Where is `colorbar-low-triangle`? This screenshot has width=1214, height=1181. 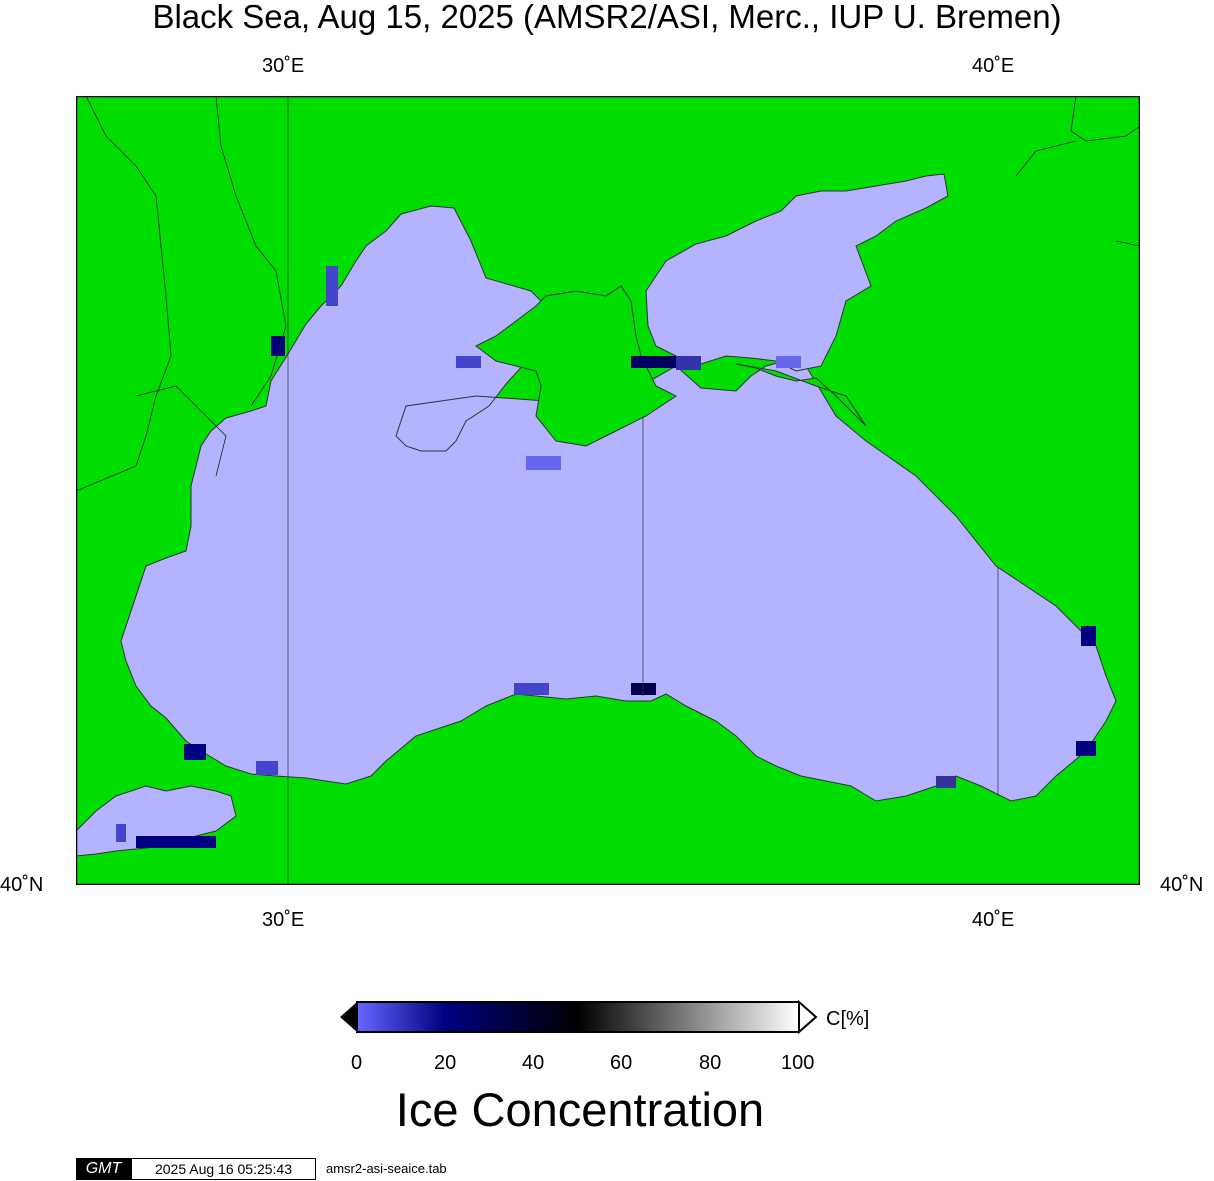 colorbar-low-triangle is located at coordinates (348, 1017).